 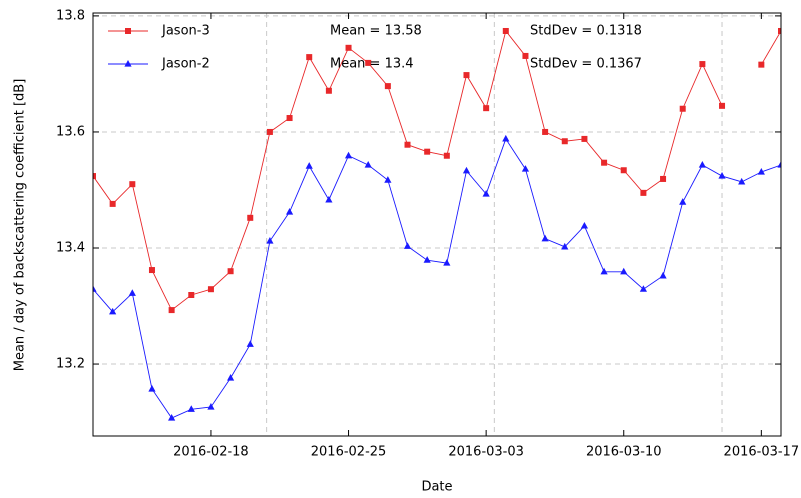 I want to click on annotation: Mean = 13.58, so click(x=376, y=31).